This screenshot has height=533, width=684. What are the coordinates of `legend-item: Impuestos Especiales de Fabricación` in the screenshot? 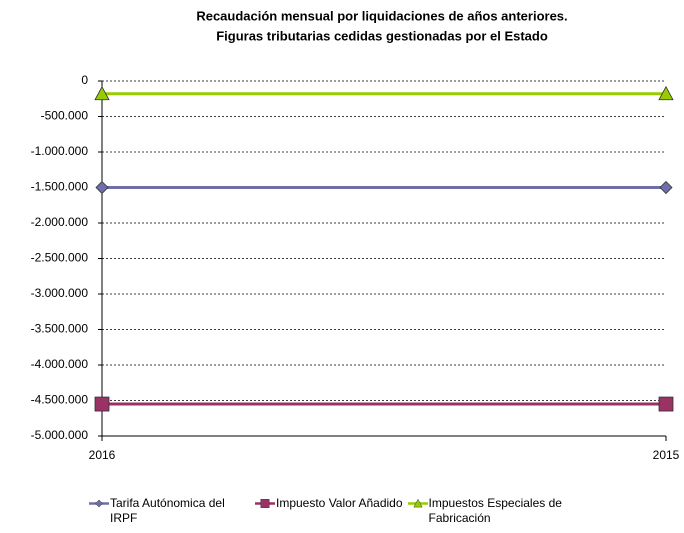 It's located at (488, 511).